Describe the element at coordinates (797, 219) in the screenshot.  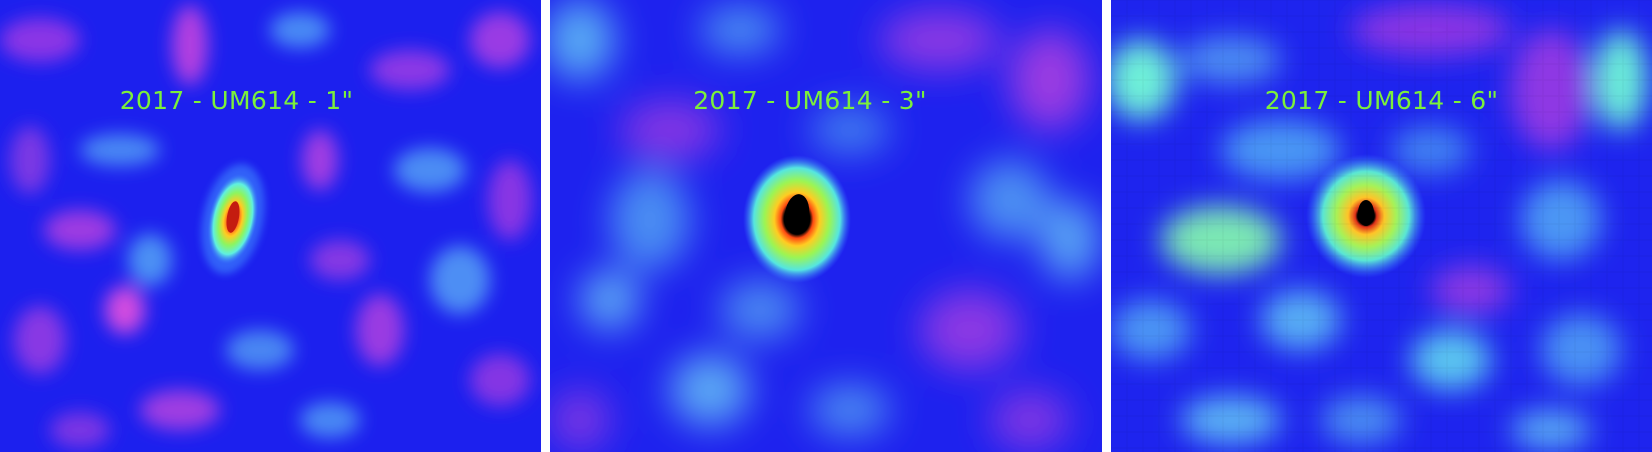
I see `source-3arcsec` at that location.